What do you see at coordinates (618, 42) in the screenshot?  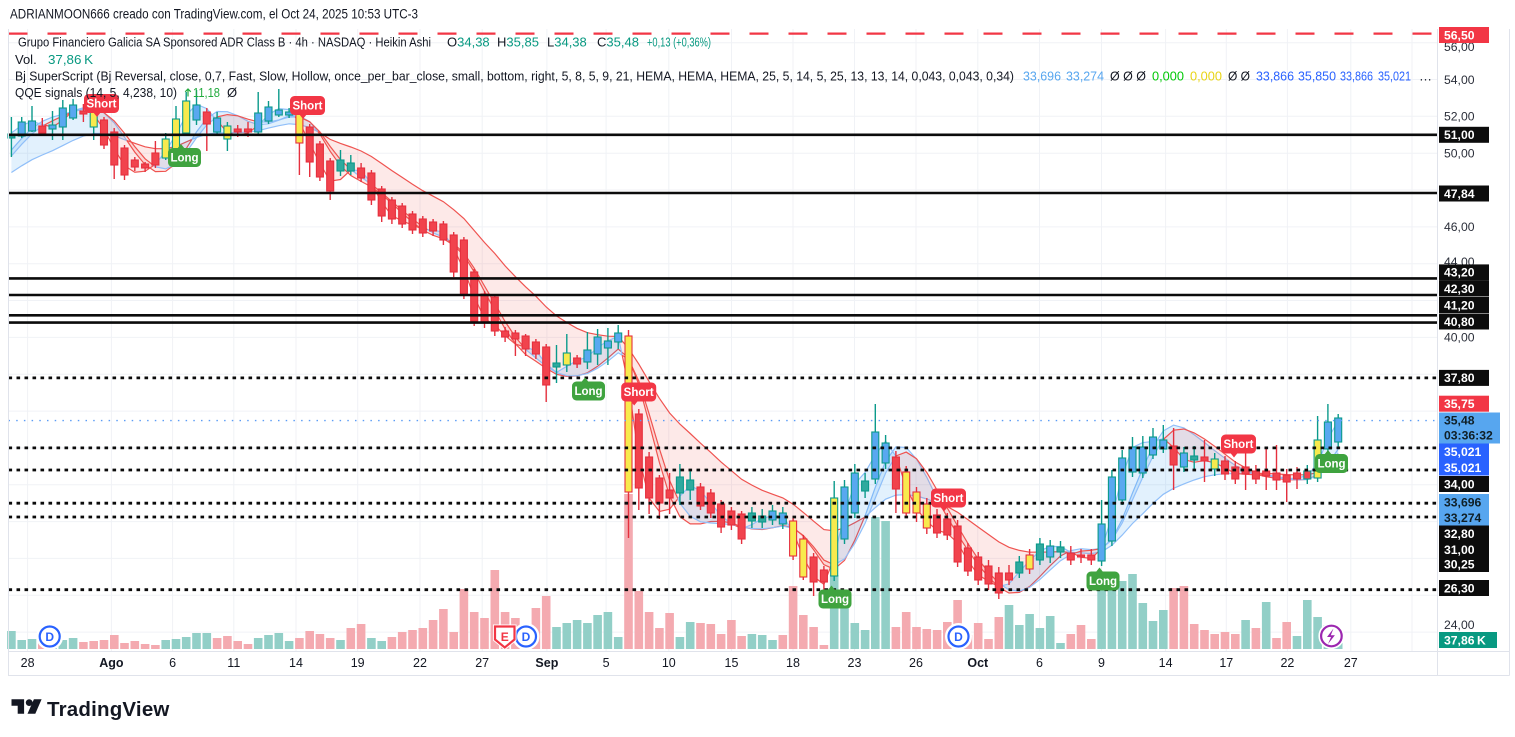 I see `svg-text: C35,48` at bounding box center [618, 42].